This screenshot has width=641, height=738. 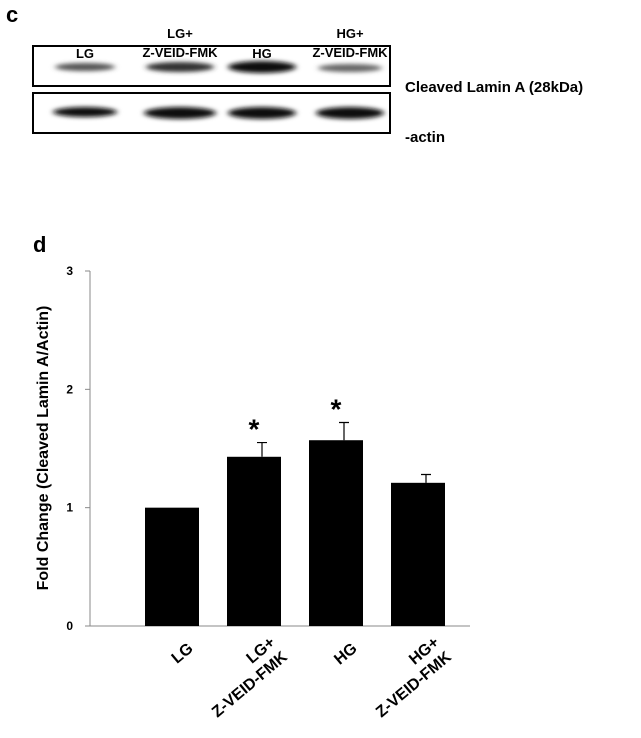 What do you see at coordinates (408, 677) in the screenshot?
I see `x-tick-label: HG+Z-VEID-FMK` at bounding box center [408, 677].